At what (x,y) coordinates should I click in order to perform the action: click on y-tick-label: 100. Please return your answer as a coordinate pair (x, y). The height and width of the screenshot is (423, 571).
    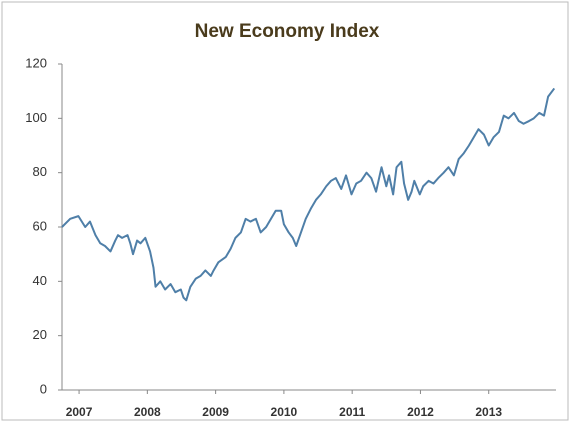
    Looking at the image, I should click on (36, 117).